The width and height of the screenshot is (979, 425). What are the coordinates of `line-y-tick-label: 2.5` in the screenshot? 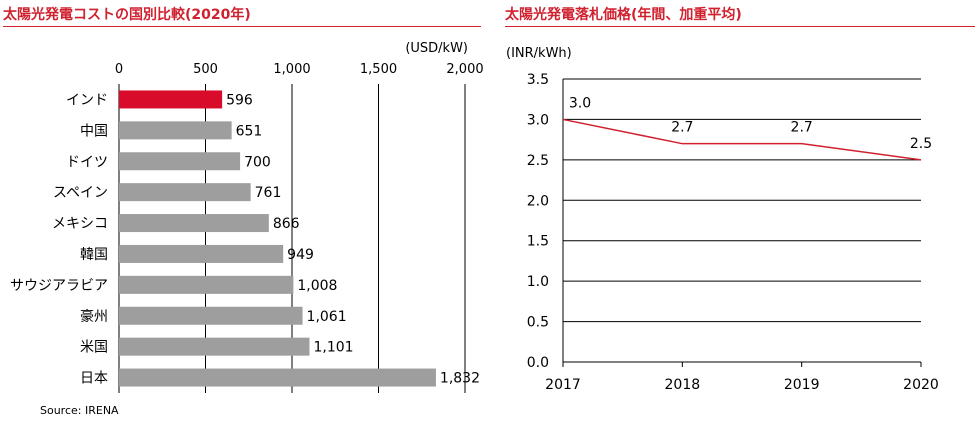 It's located at (538, 161).